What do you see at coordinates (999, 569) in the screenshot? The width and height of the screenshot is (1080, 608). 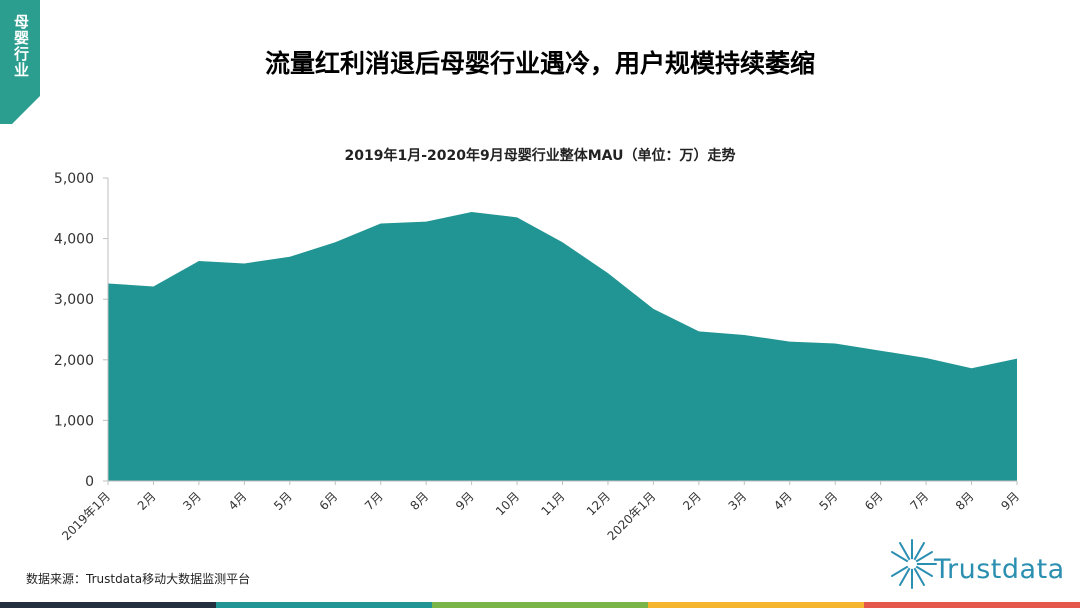 I see `logo-text: Trustdata` at bounding box center [999, 569].